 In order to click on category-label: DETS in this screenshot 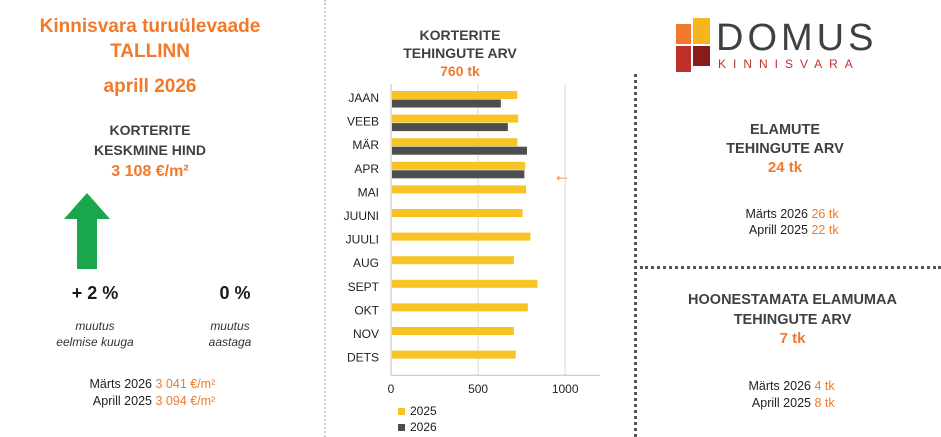, I will do `click(363, 358)`.